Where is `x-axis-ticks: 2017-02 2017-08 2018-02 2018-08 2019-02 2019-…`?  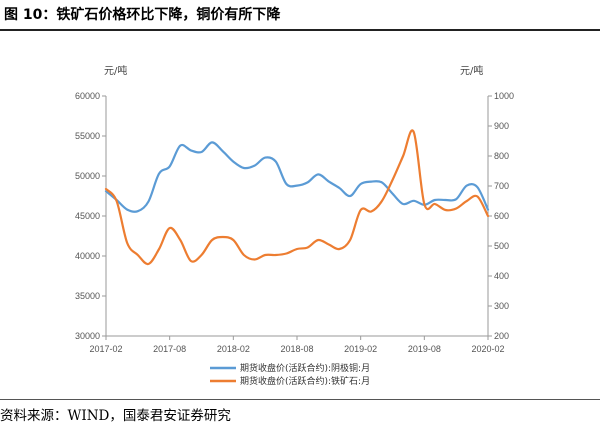
x-axis-ticks: 2017-02 2017-08 2018-02 2018-08 2019-02 2019-… is located at coordinates (297, 345).